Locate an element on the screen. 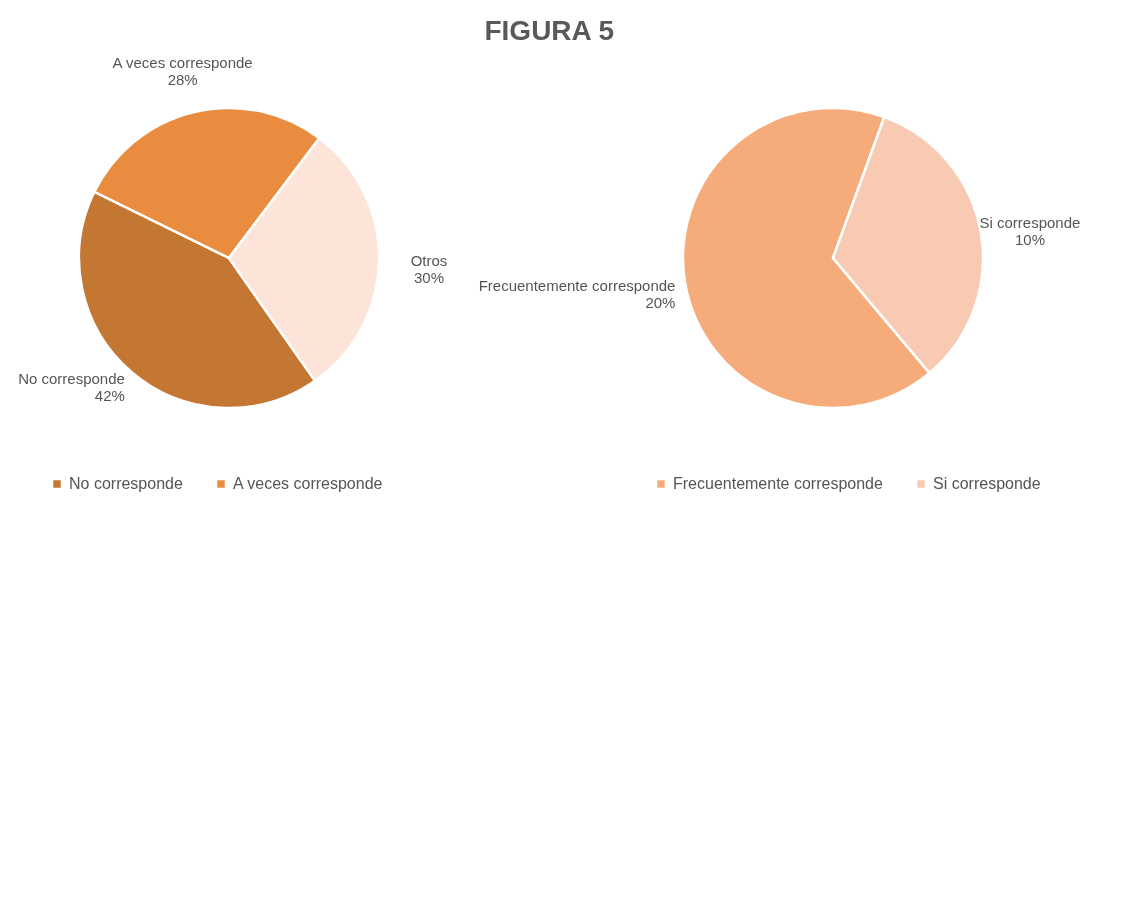 The image size is (1131, 910). slice-label: Frecuentemente corresponde is located at coordinates (577, 285).